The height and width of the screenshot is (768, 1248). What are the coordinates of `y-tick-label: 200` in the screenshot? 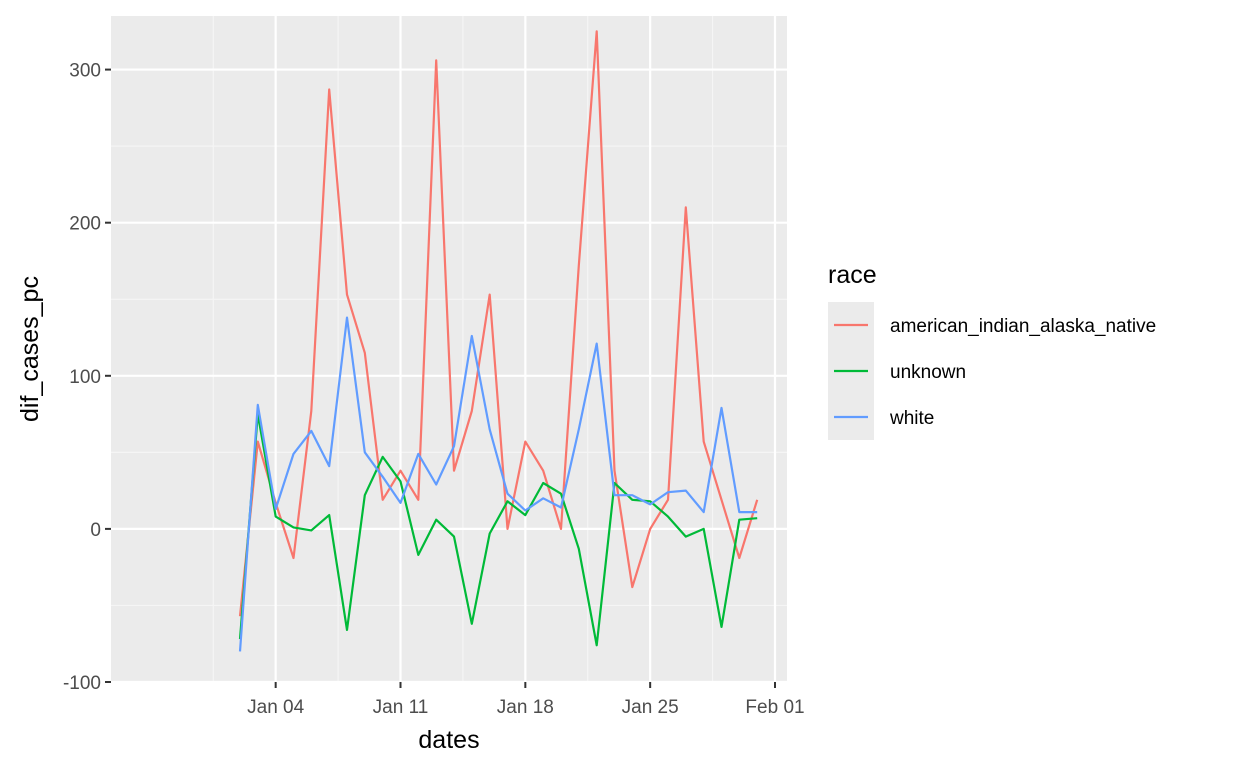 It's located at (85, 224).